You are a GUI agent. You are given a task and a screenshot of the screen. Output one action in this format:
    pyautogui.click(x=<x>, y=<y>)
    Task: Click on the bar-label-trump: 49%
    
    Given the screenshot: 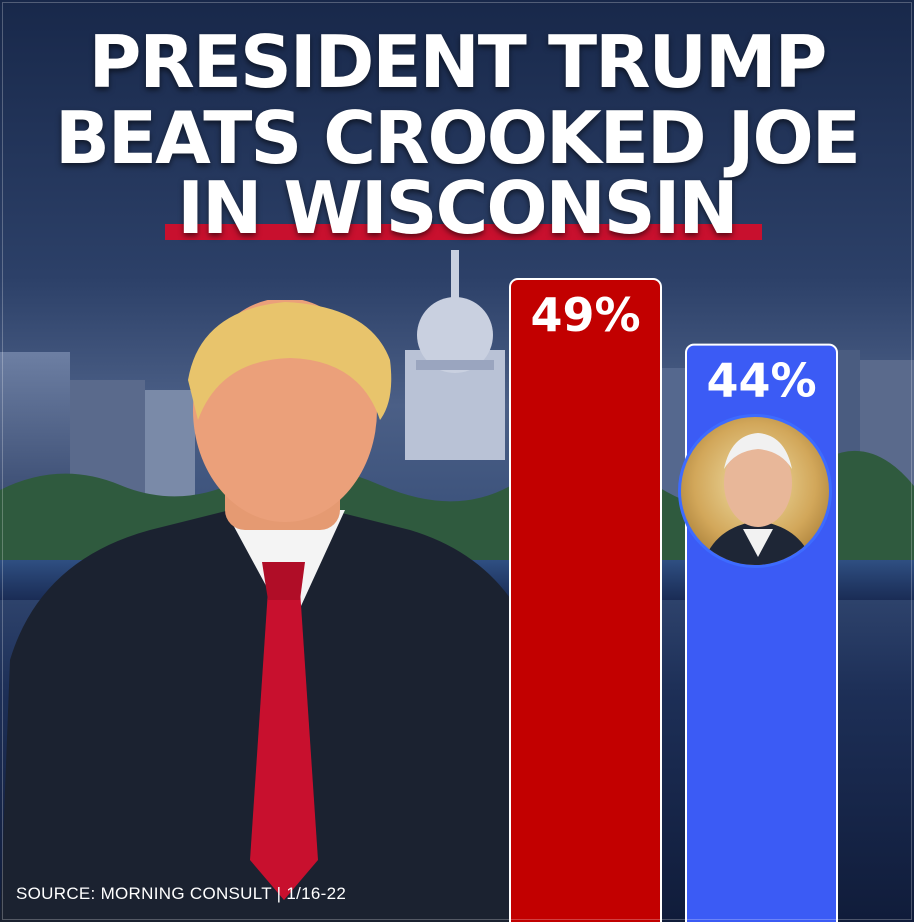 What is the action you would take?
    pyautogui.click(x=585, y=315)
    